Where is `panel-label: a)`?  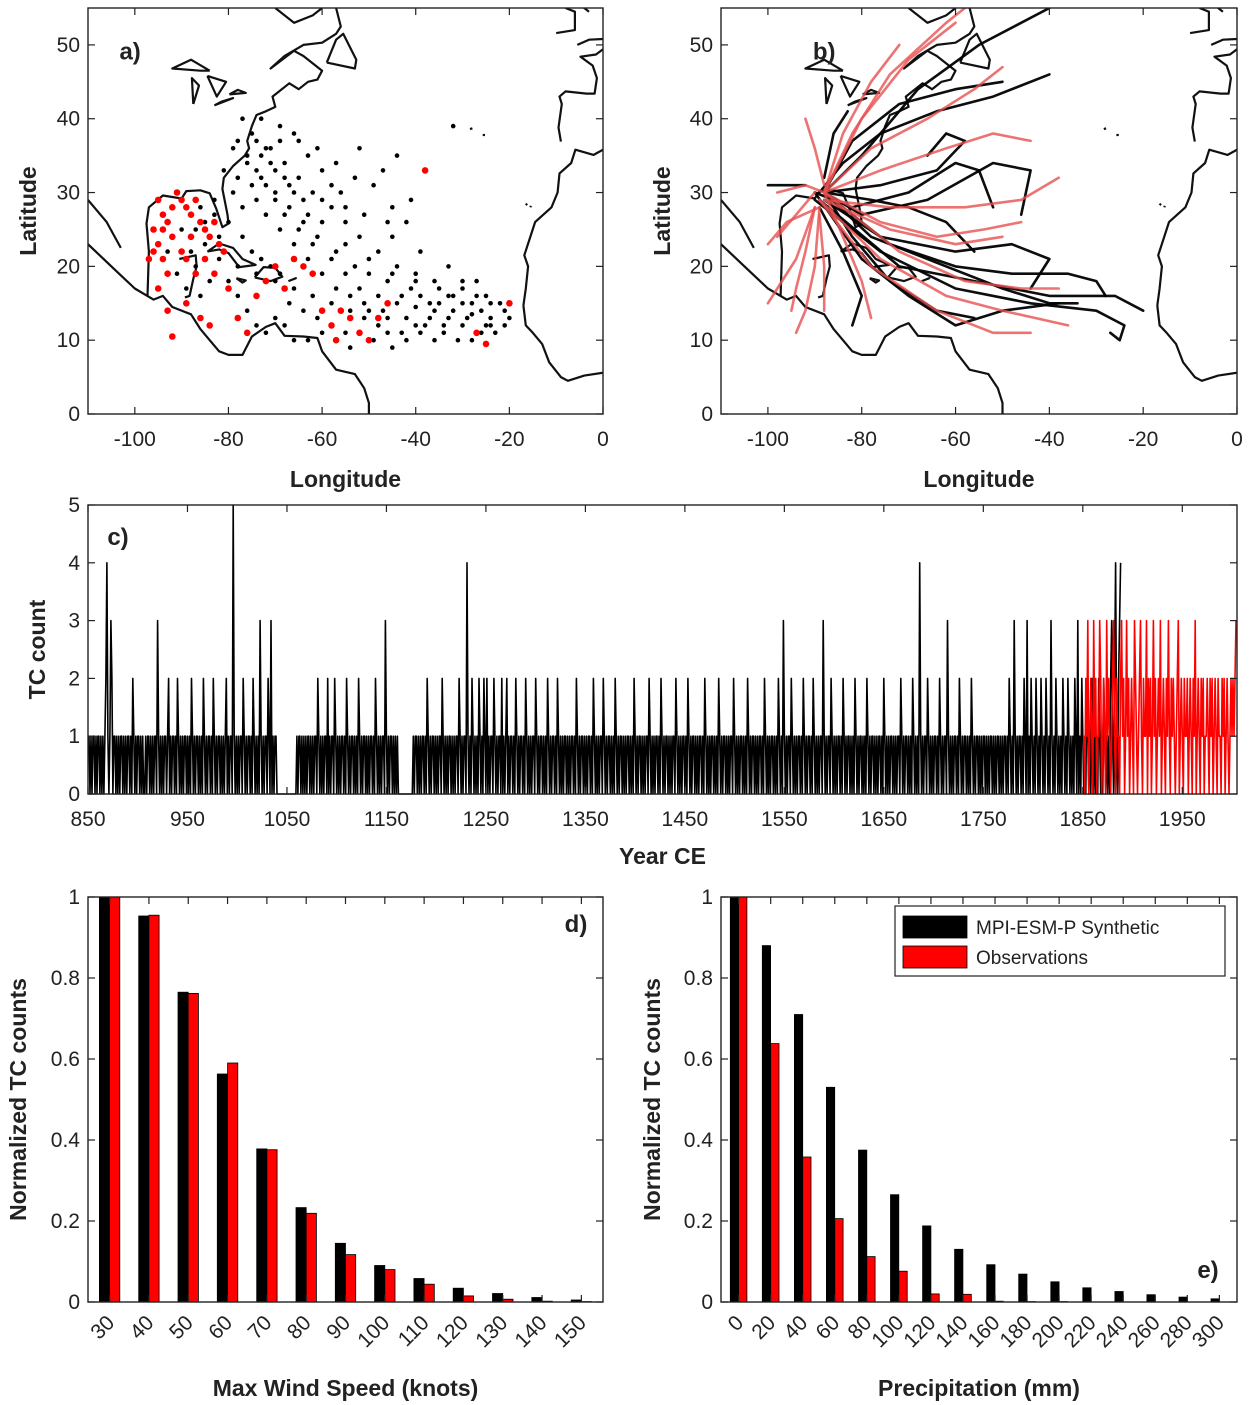
panel-label: a) is located at coordinates (129, 52).